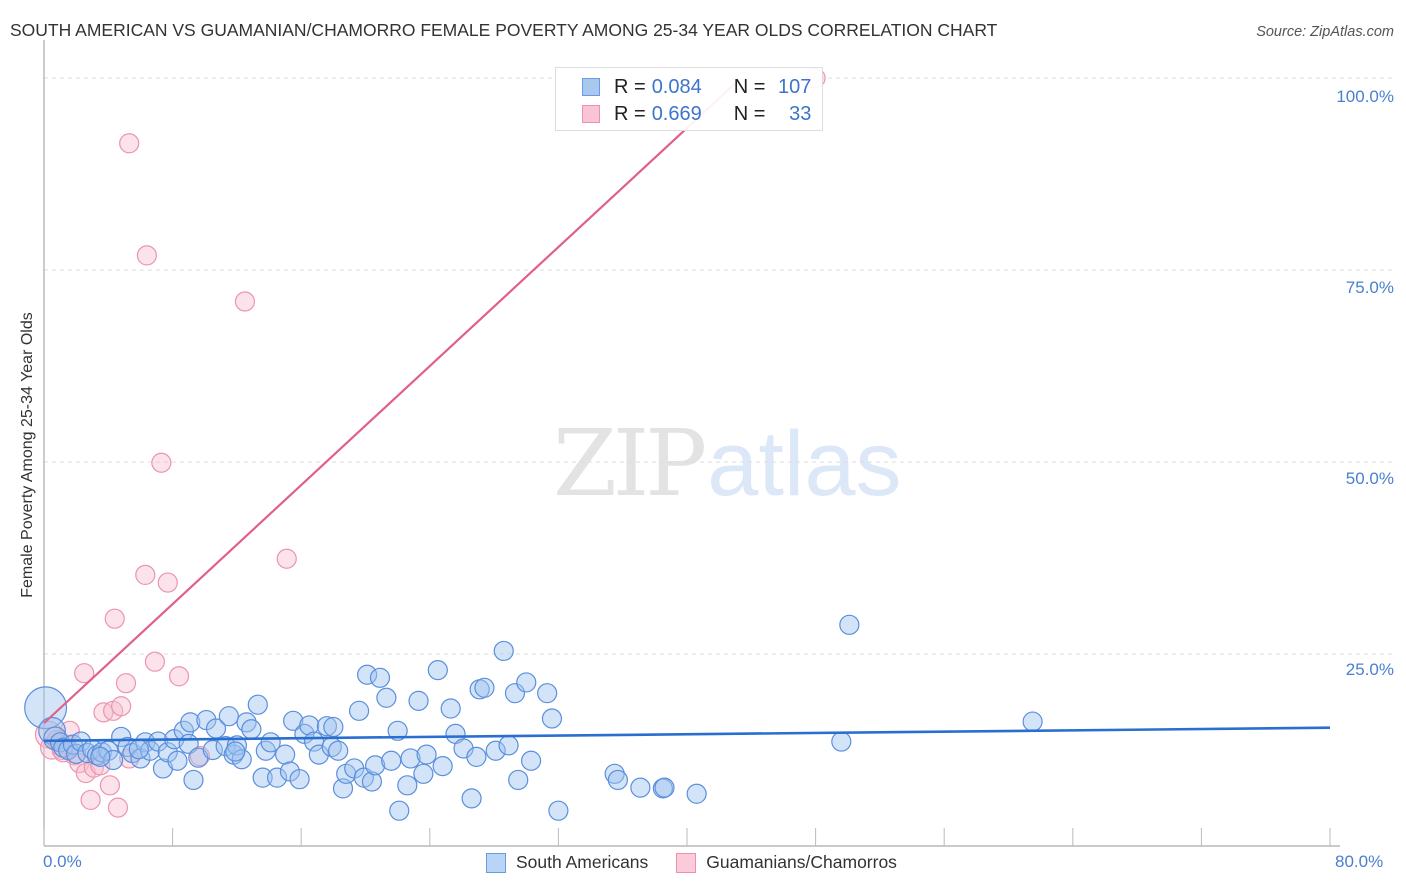 The image size is (1406, 892). I want to click on legend-label: Guamanians/Chamorros, so click(801, 862).